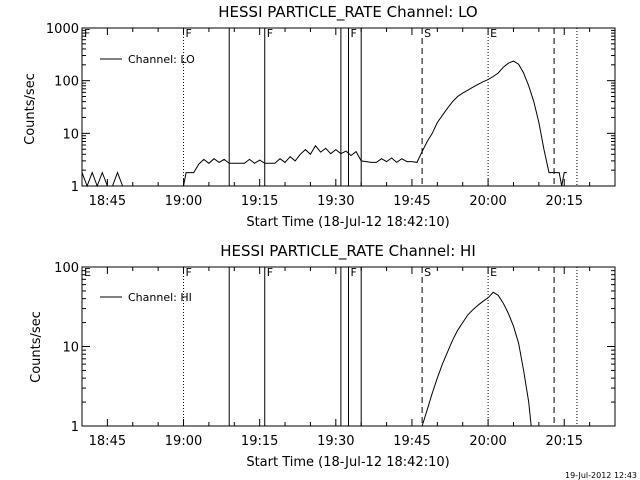 Image resolution: width=640 pixels, height=480 pixels. Describe the element at coordinates (160, 297) in the screenshot. I see `hi-legend-label: Channel: HI` at that location.